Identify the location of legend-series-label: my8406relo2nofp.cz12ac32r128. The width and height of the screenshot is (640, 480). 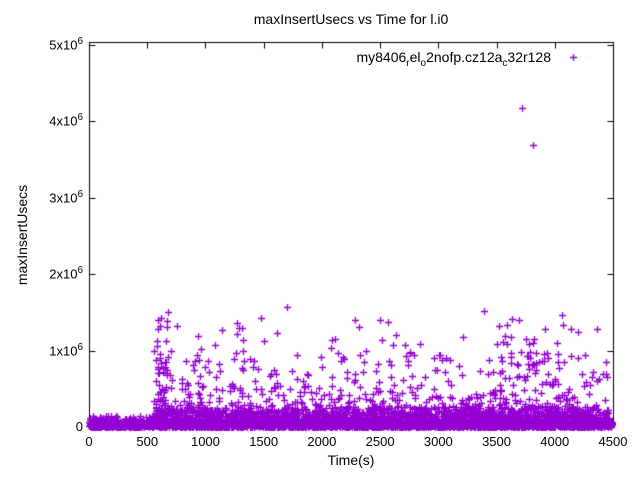
(453, 59).